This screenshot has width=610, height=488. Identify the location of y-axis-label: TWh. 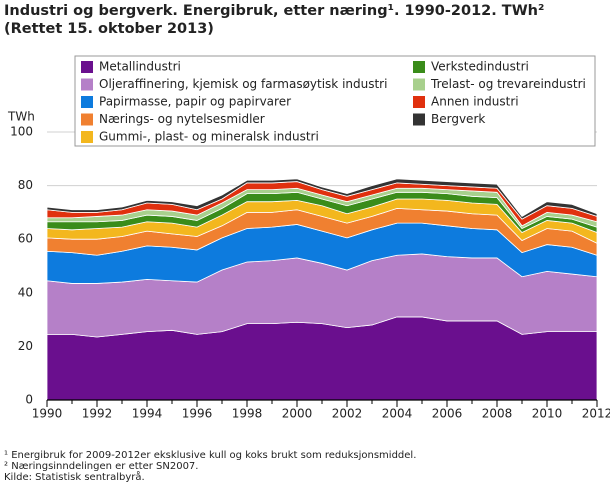
(21, 117).